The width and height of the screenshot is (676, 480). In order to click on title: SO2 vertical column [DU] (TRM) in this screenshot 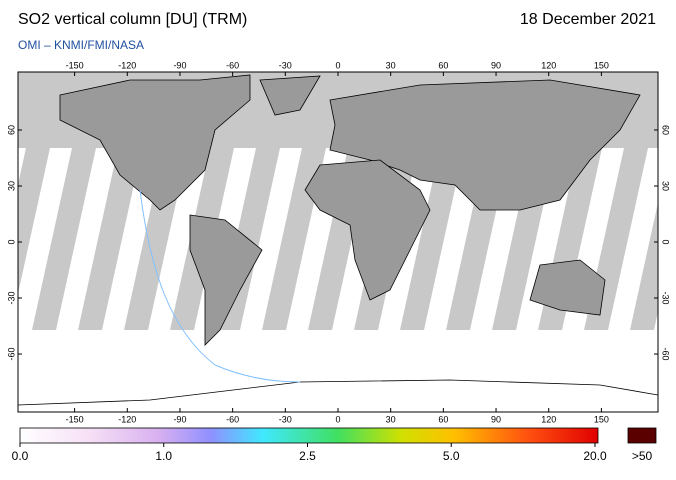, I will do `click(132, 19)`.